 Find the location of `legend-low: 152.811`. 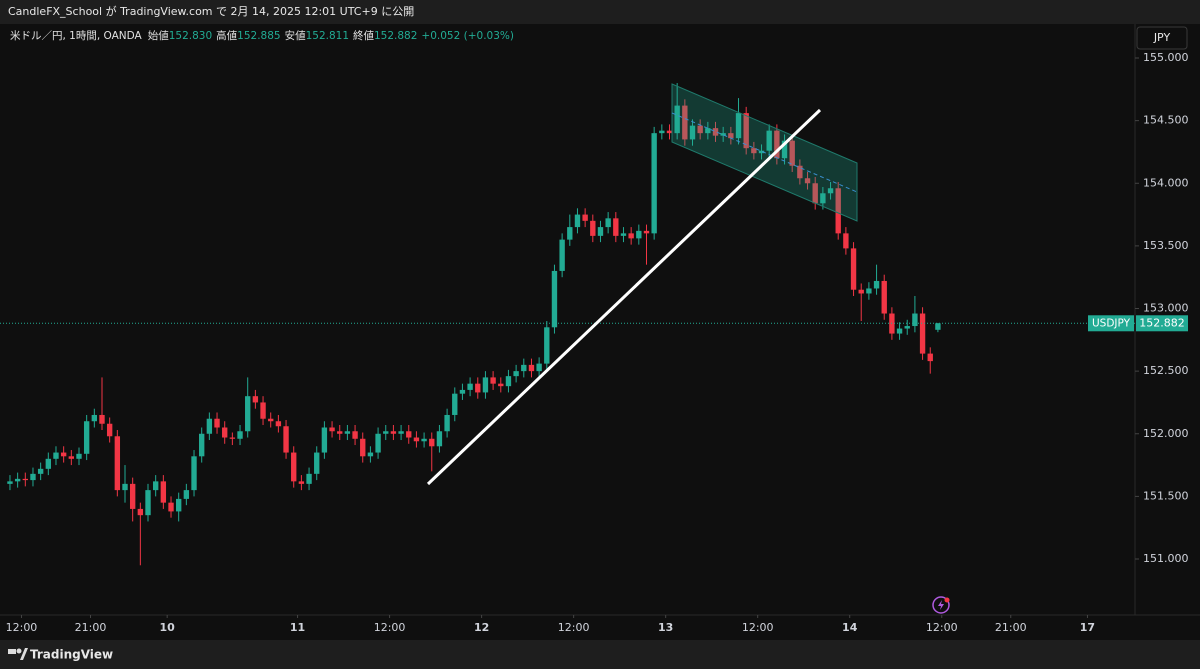

legend-low: 152.811 is located at coordinates (327, 36).